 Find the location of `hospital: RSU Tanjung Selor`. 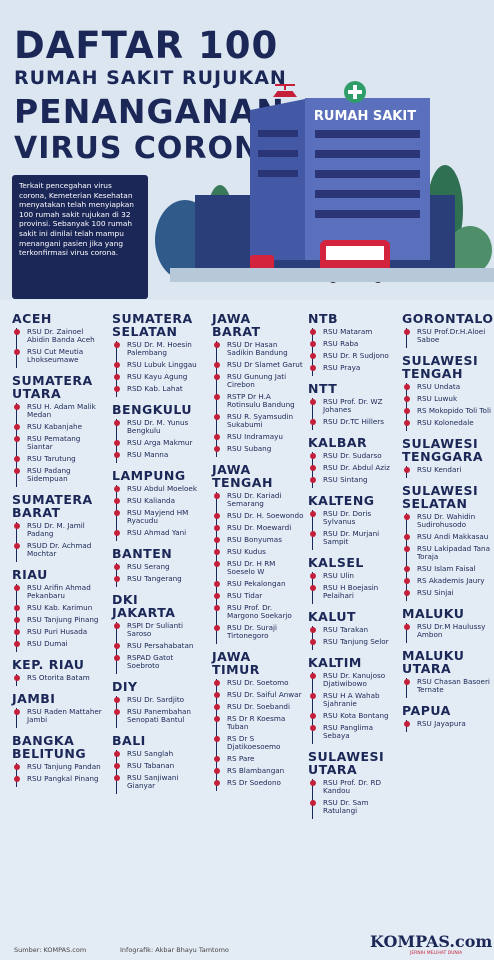

hospital: RSU Tanjung Selor is located at coordinates (354, 644).